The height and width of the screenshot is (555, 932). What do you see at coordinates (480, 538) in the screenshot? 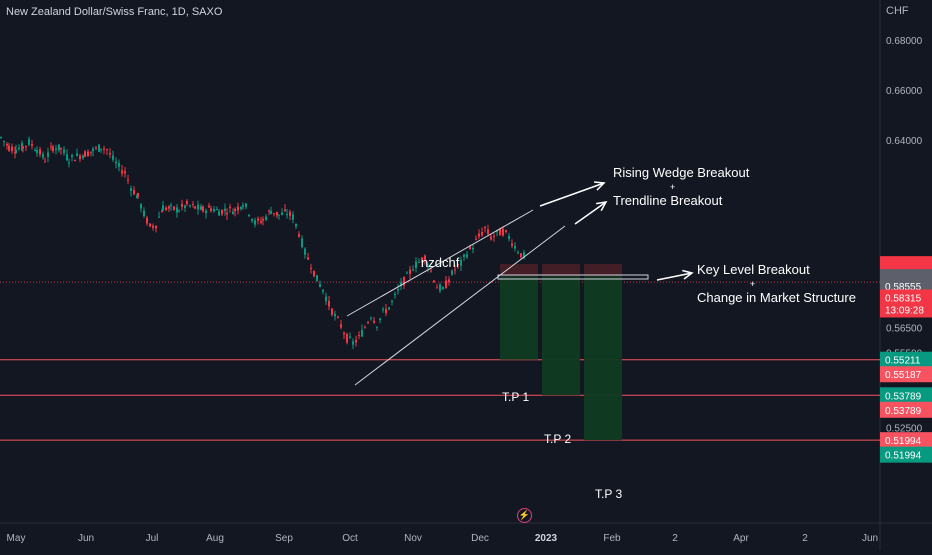
I see `x-tick-label: Dec` at bounding box center [480, 538].